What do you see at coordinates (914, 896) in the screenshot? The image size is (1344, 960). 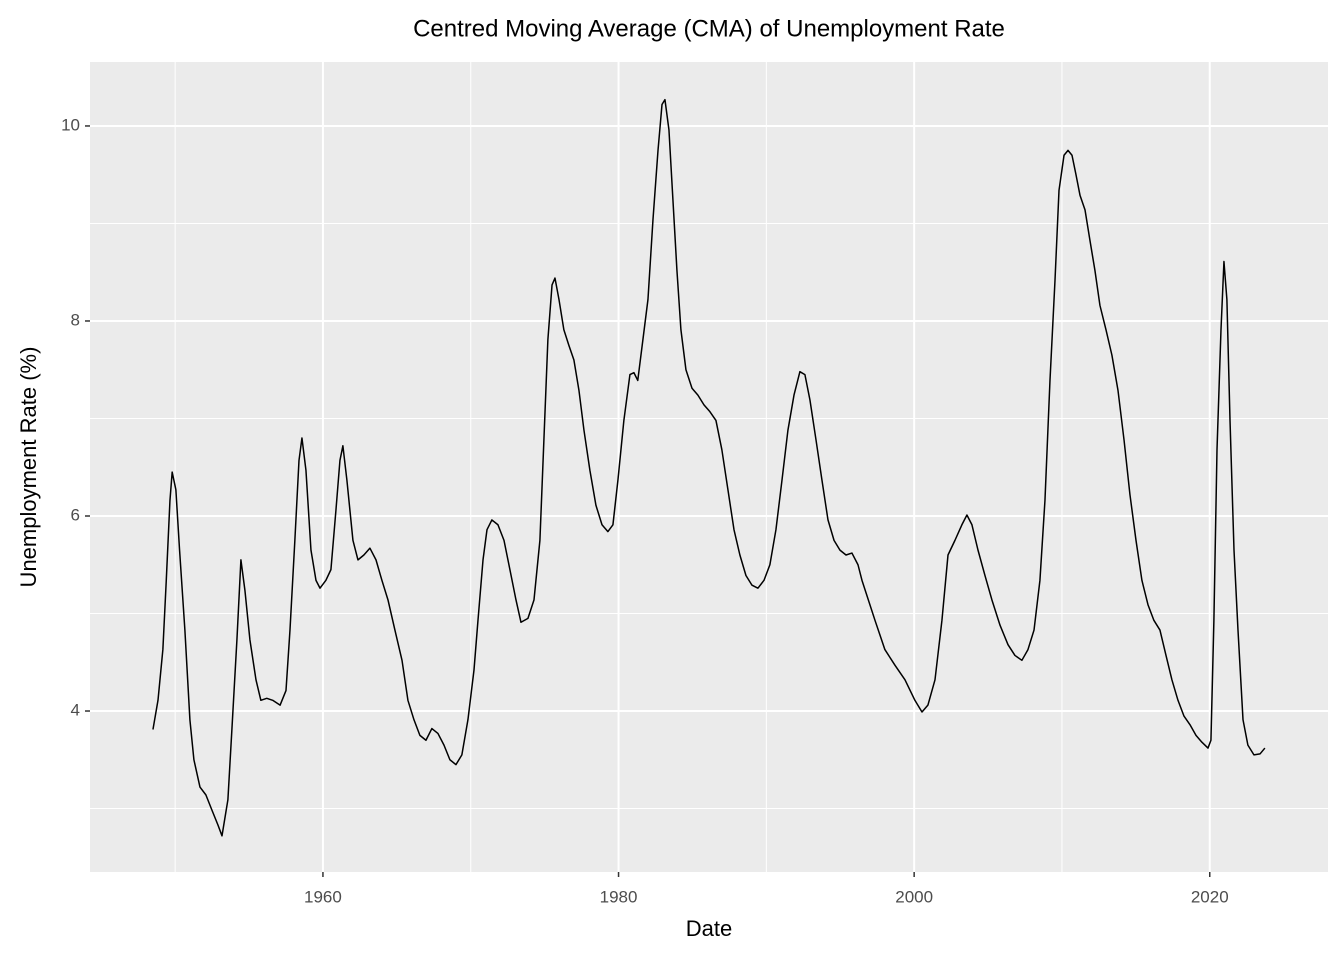 I see `x-tick-label: 2000` at bounding box center [914, 896].